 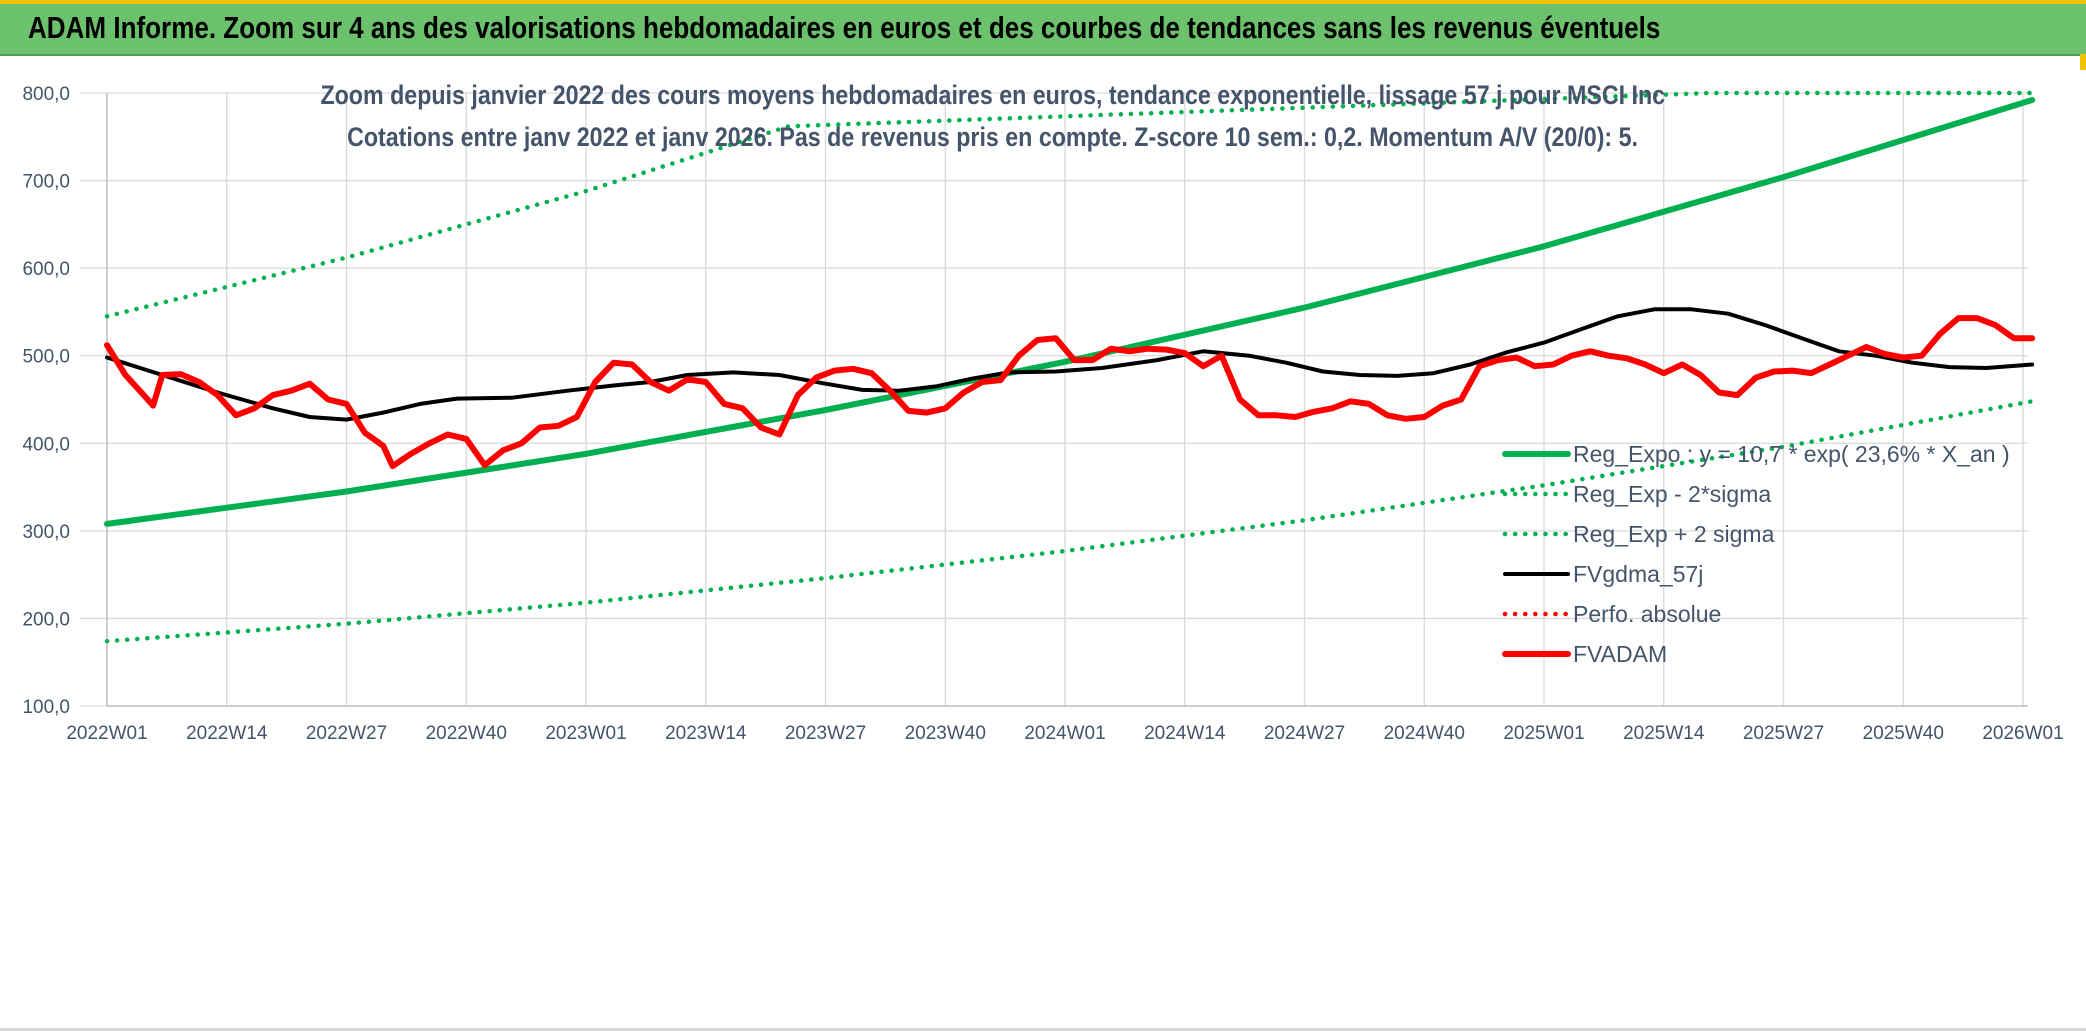 I want to click on x-tick-label: 2023W27, so click(x=825, y=733).